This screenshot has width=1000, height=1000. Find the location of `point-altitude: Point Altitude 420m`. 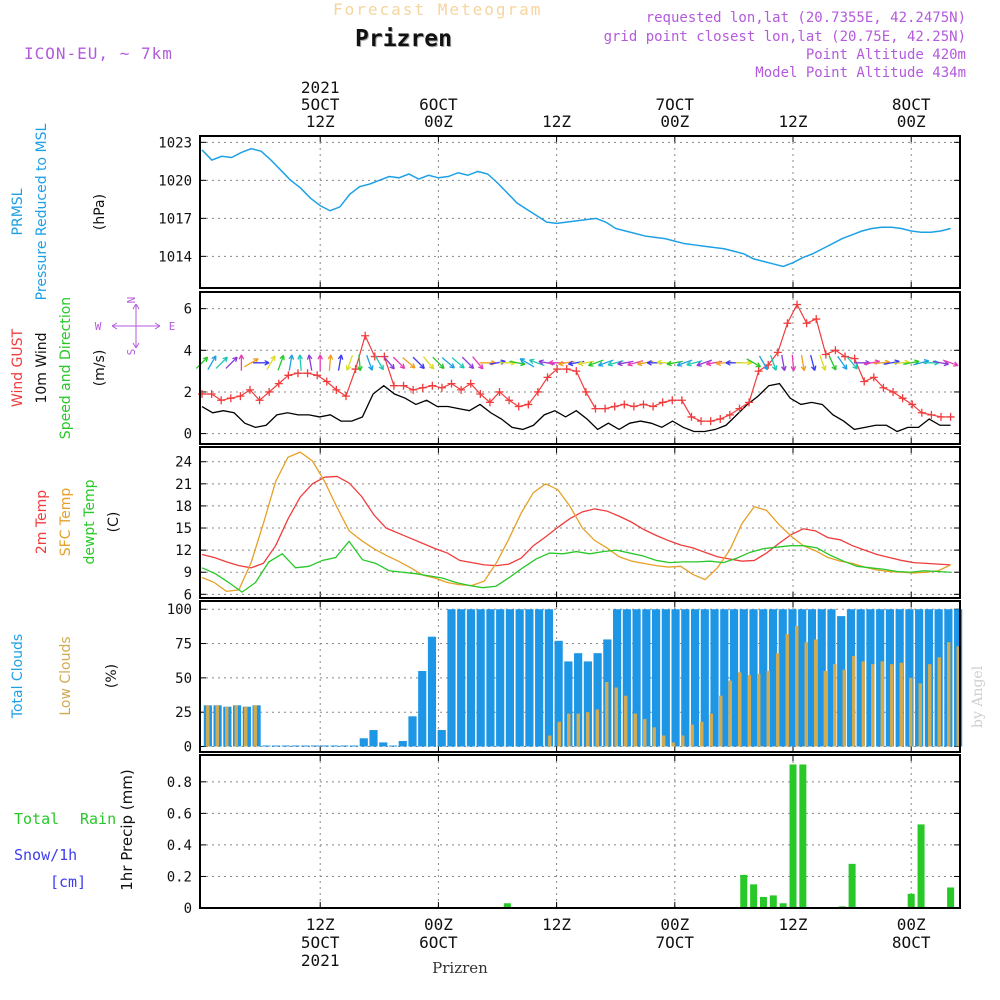

point-altitude: Point Altitude 420m is located at coordinates (885, 55).